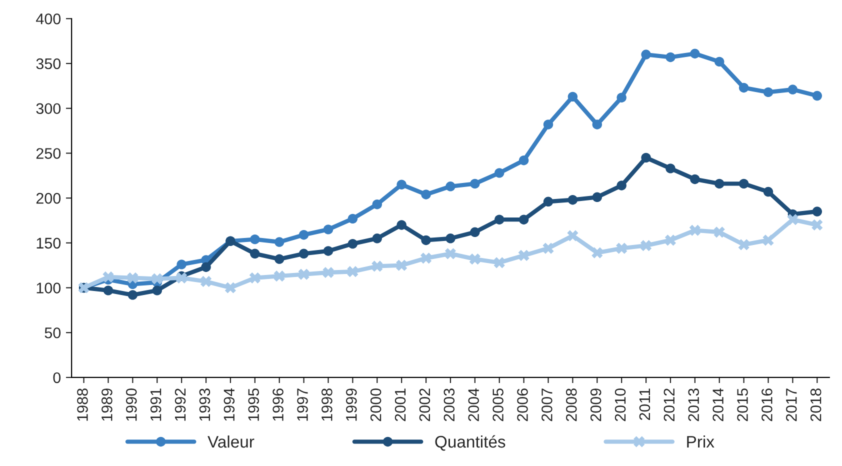 Image resolution: width=842 pixels, height=466 pixels. I want to click on x-tick-label: 2006, so click(522, 405).